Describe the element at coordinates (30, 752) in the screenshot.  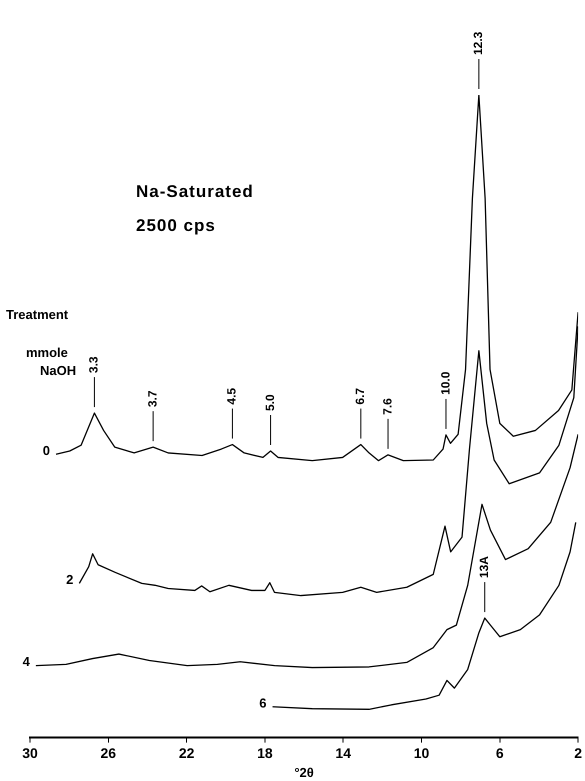
I see `x-tick-label: 30` at that location.